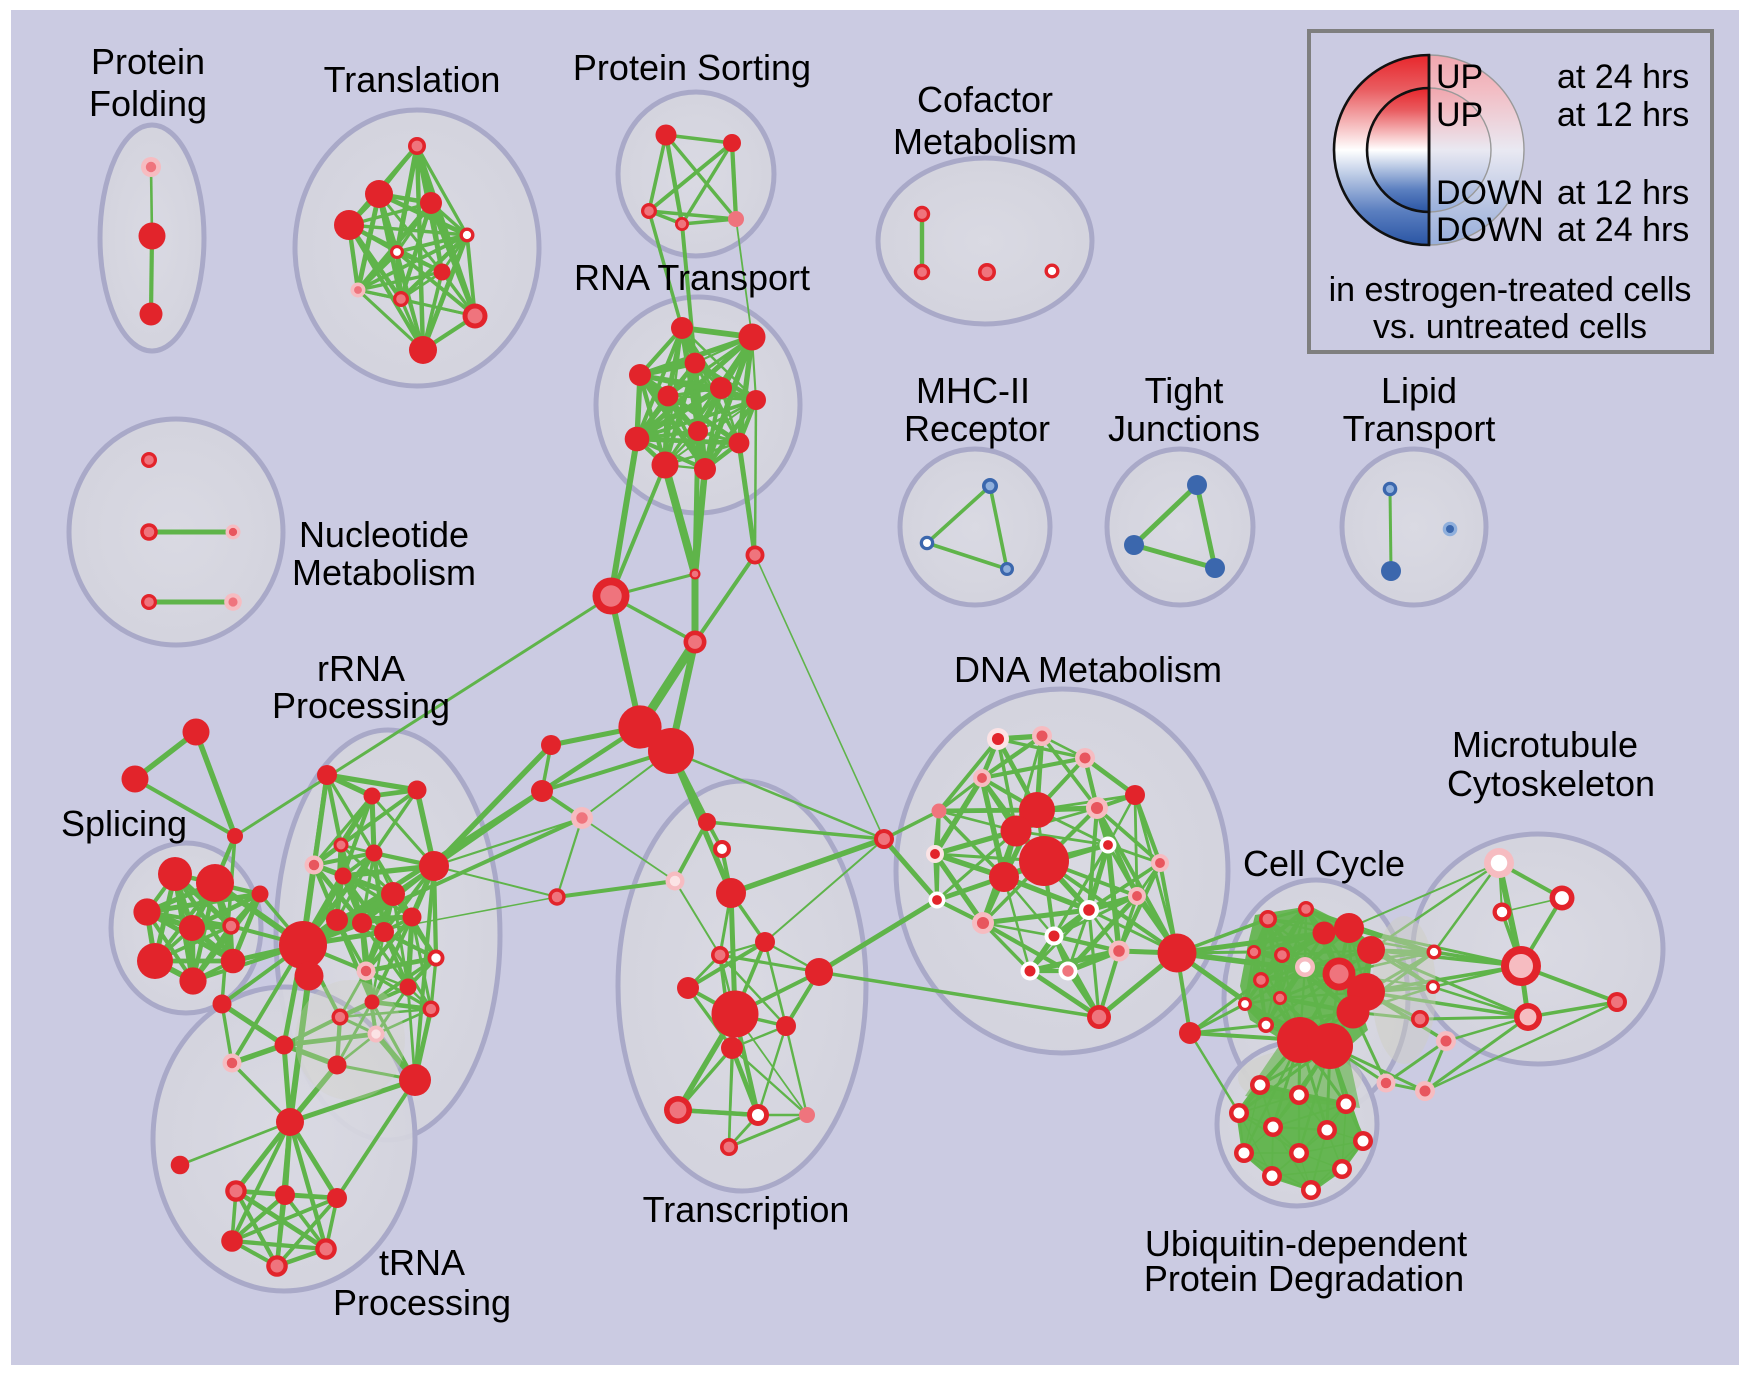 The image size is (1750, 1376). What do you see at coordinates (124, 823) in the screenshot?
I see `svg-text: Splicing` at bounding box center [124, 823].